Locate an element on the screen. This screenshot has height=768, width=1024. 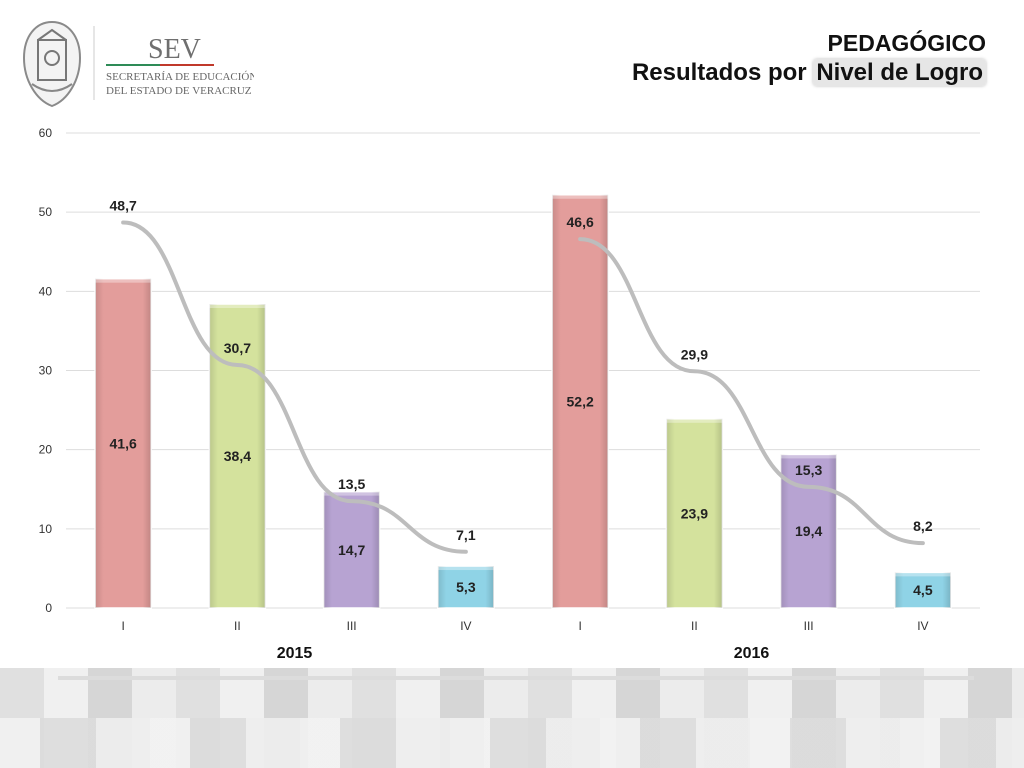
logo-subtitle-line1: SECRETARÍA DE EDUCACIÓN is located at coordinates (180, 77).